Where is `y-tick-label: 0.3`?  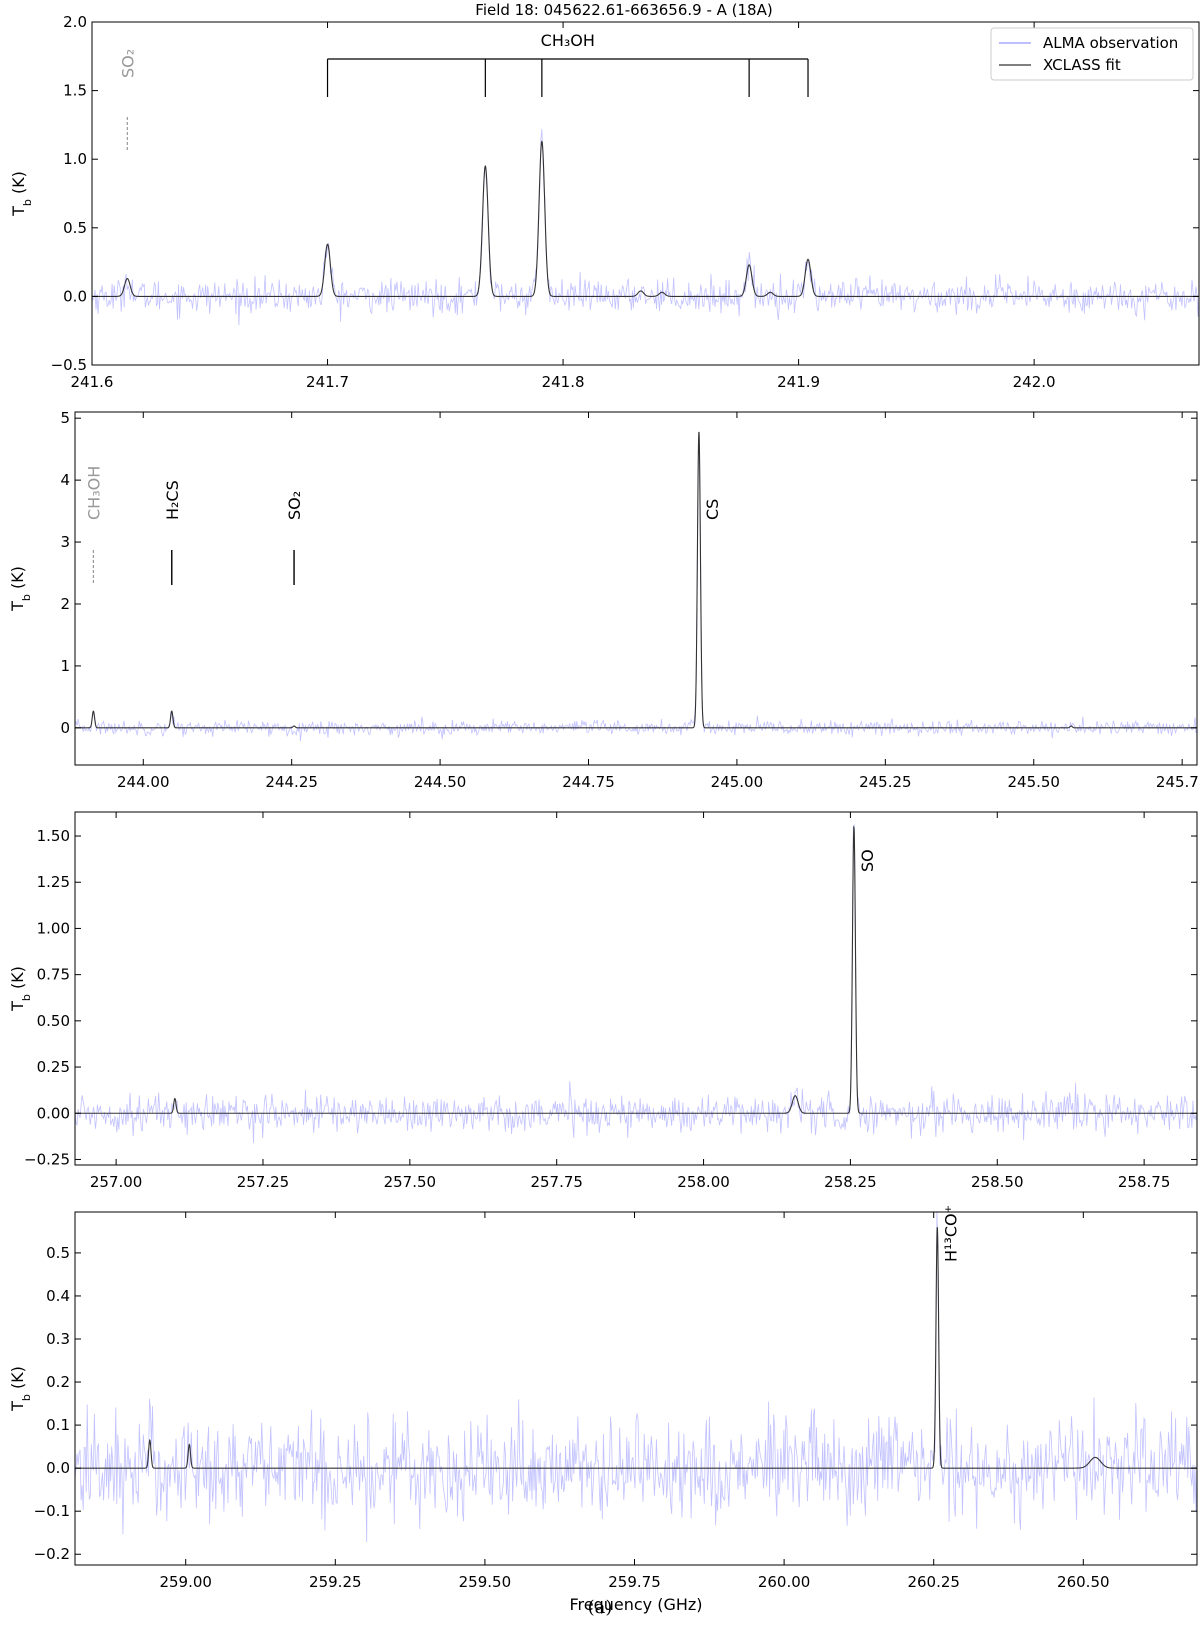 y-tick-label: 0.3 is located at coordinates (58, 1339).